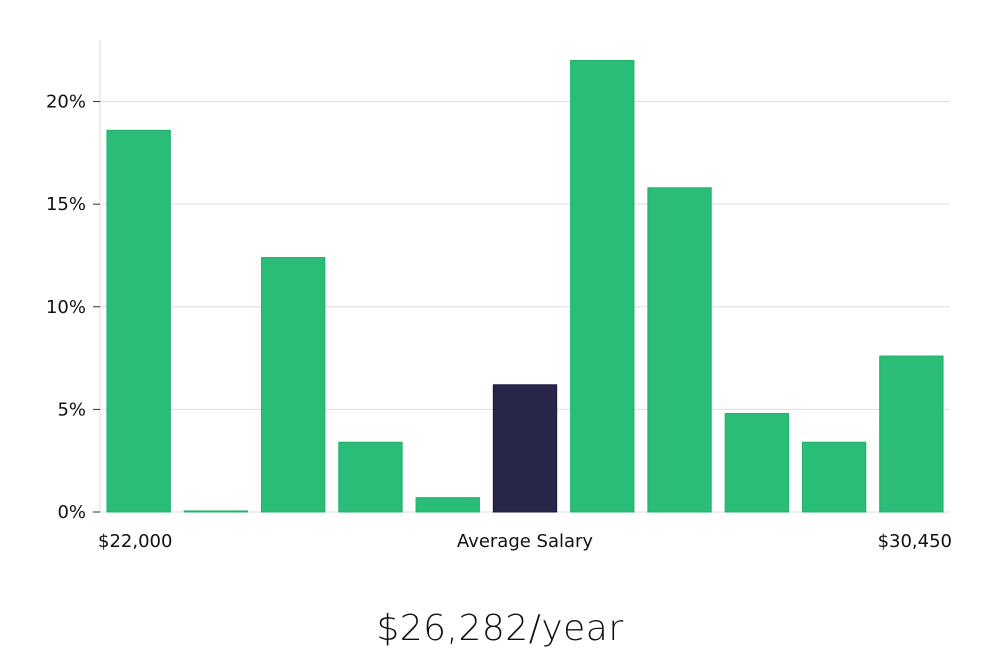  What do you see at coordinates (500, 628) in the screenshot?
I see `average-salary-value: $26,282/year` at bounding box center [500, 628].